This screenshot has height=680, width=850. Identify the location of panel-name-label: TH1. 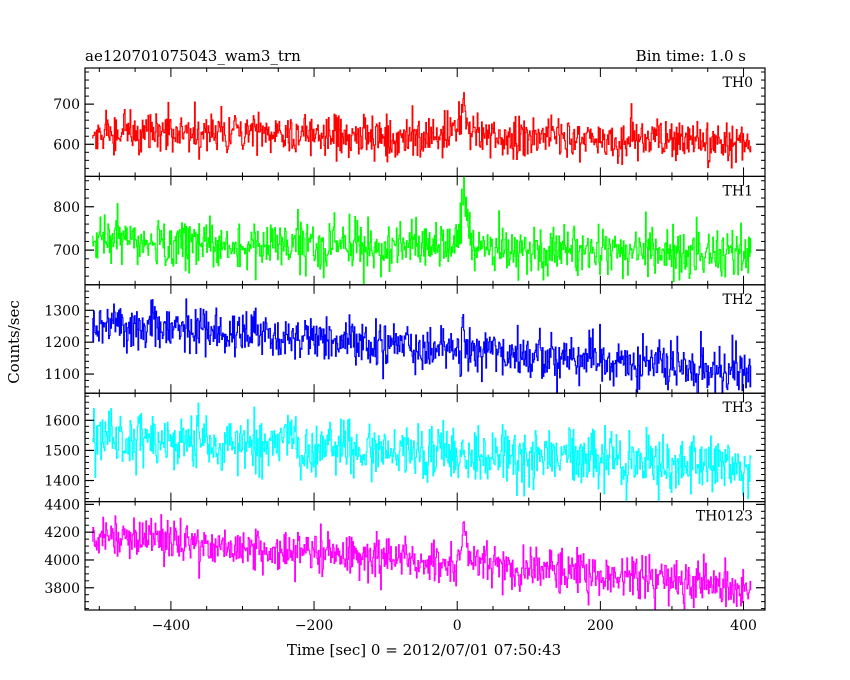
(738, 191).